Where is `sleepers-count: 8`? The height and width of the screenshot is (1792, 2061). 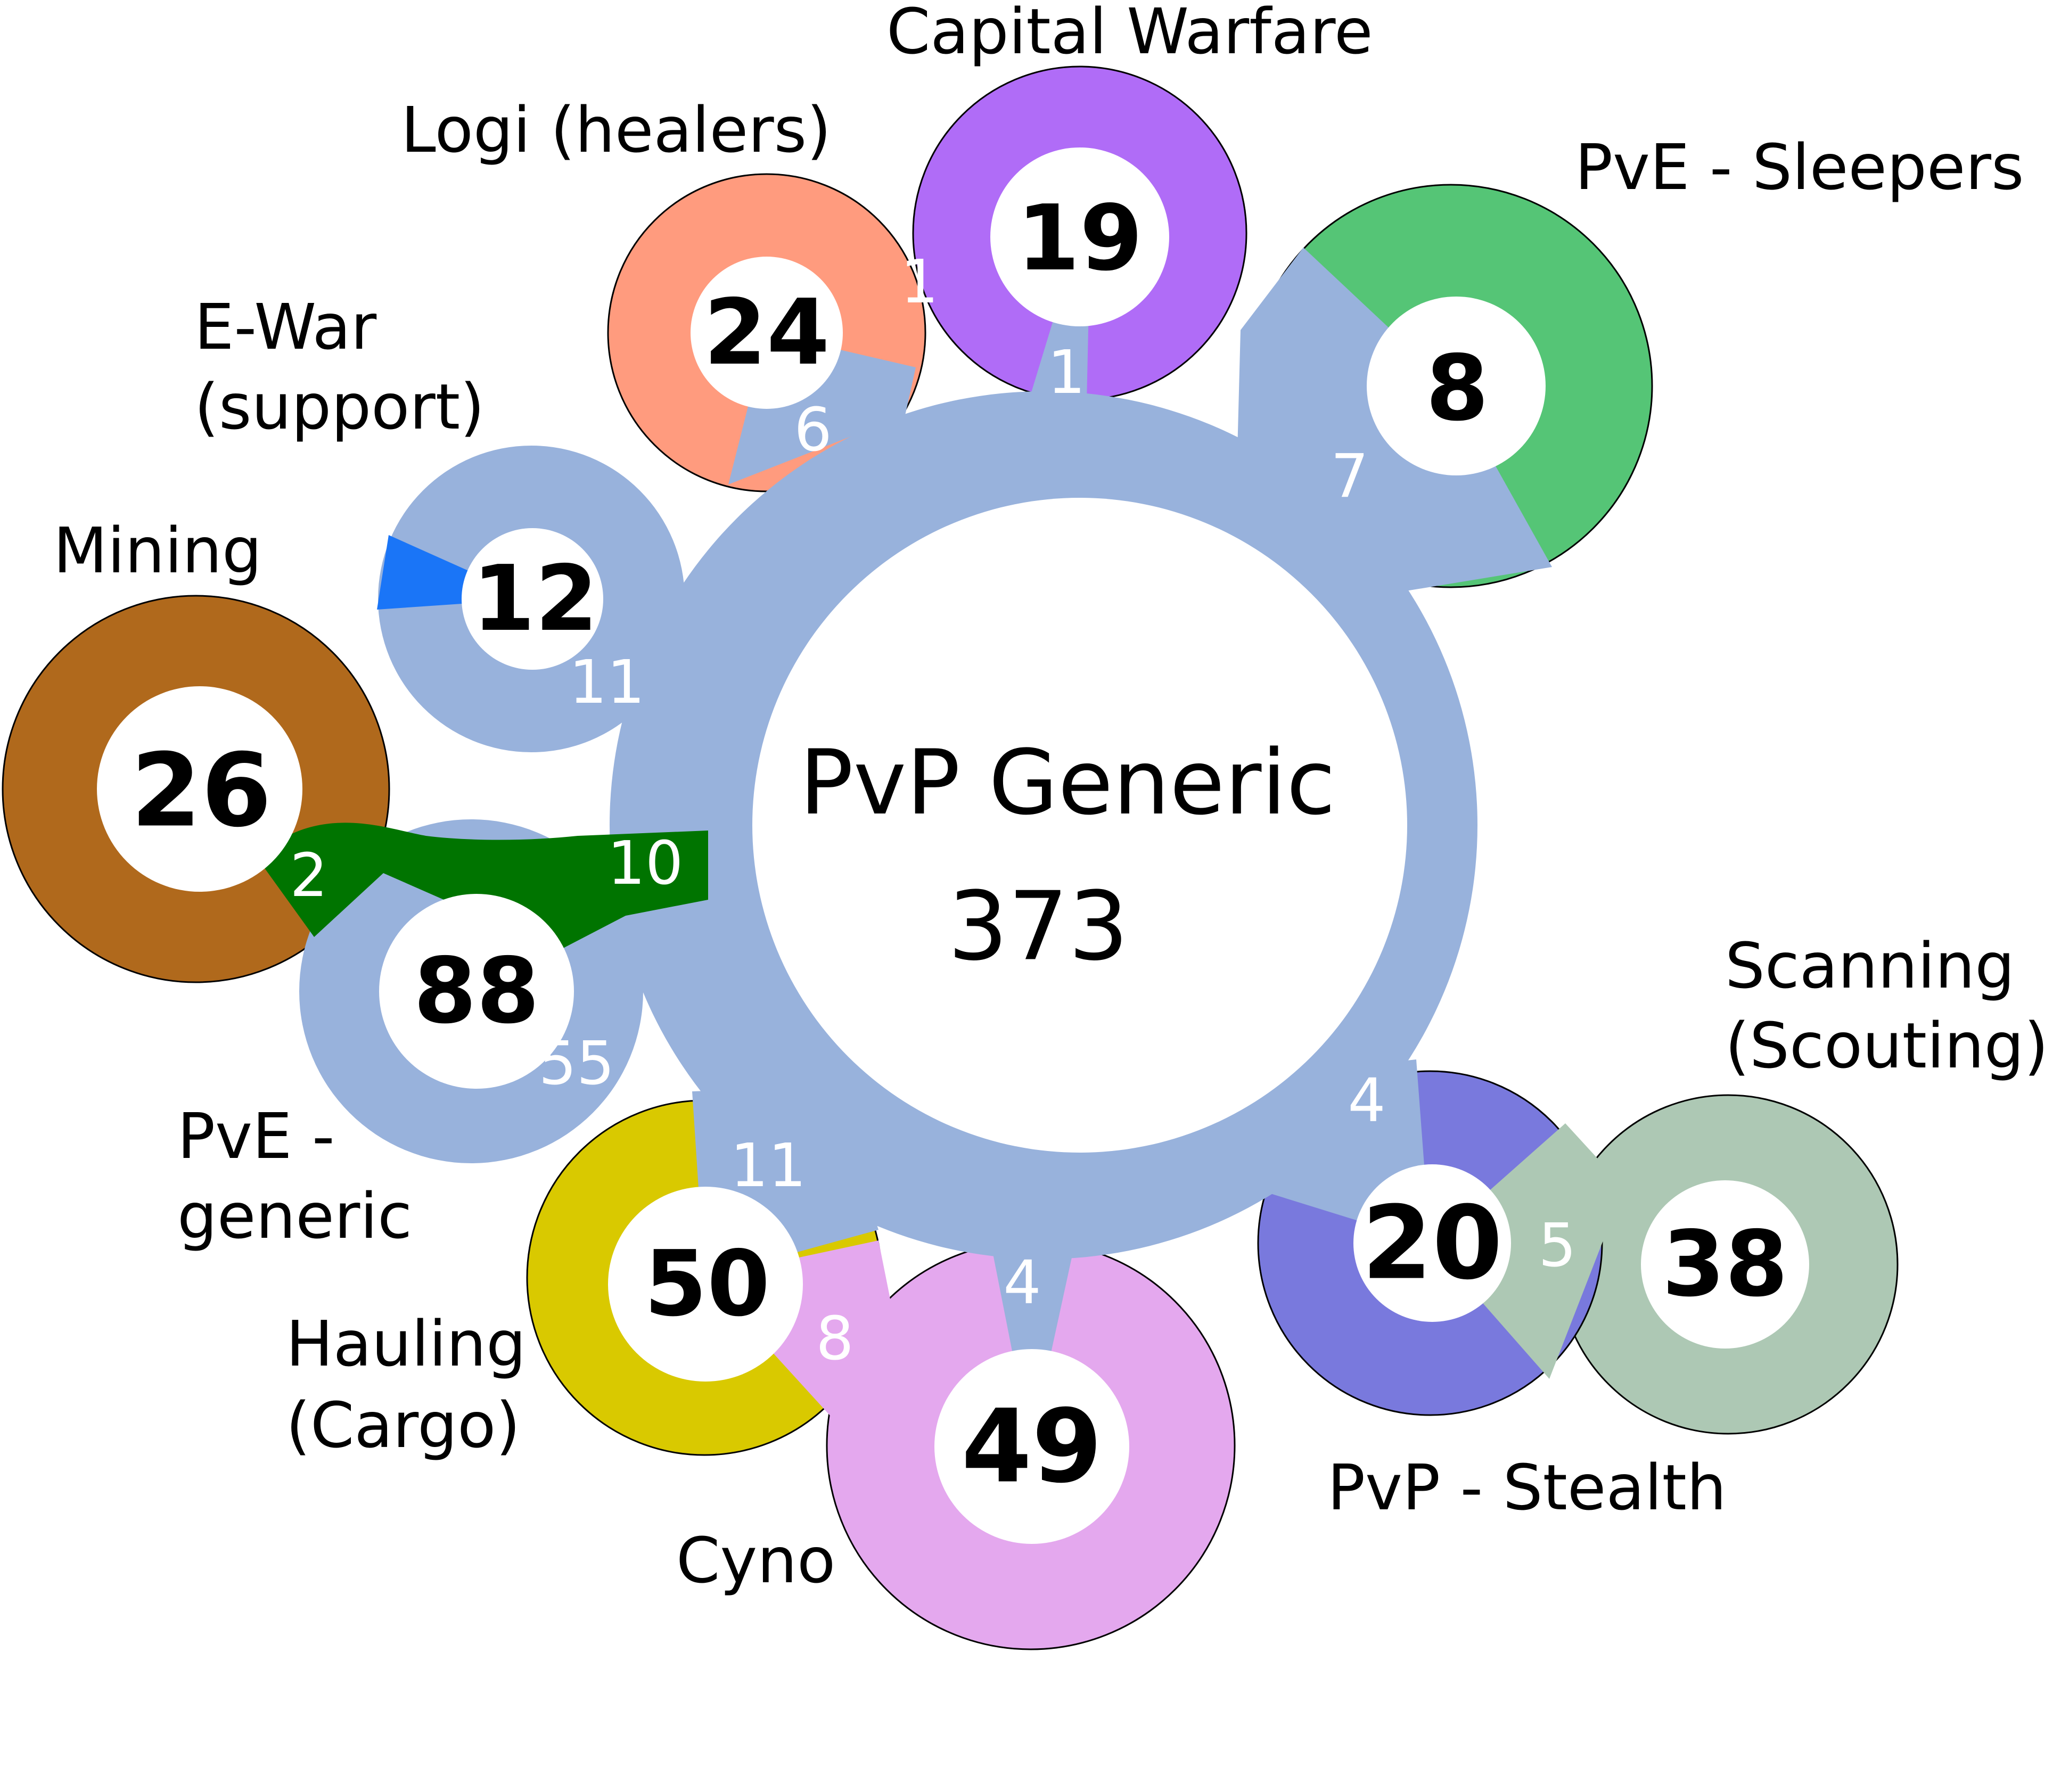 sleepers-count: 8 is located at coordinates (1457, 388).